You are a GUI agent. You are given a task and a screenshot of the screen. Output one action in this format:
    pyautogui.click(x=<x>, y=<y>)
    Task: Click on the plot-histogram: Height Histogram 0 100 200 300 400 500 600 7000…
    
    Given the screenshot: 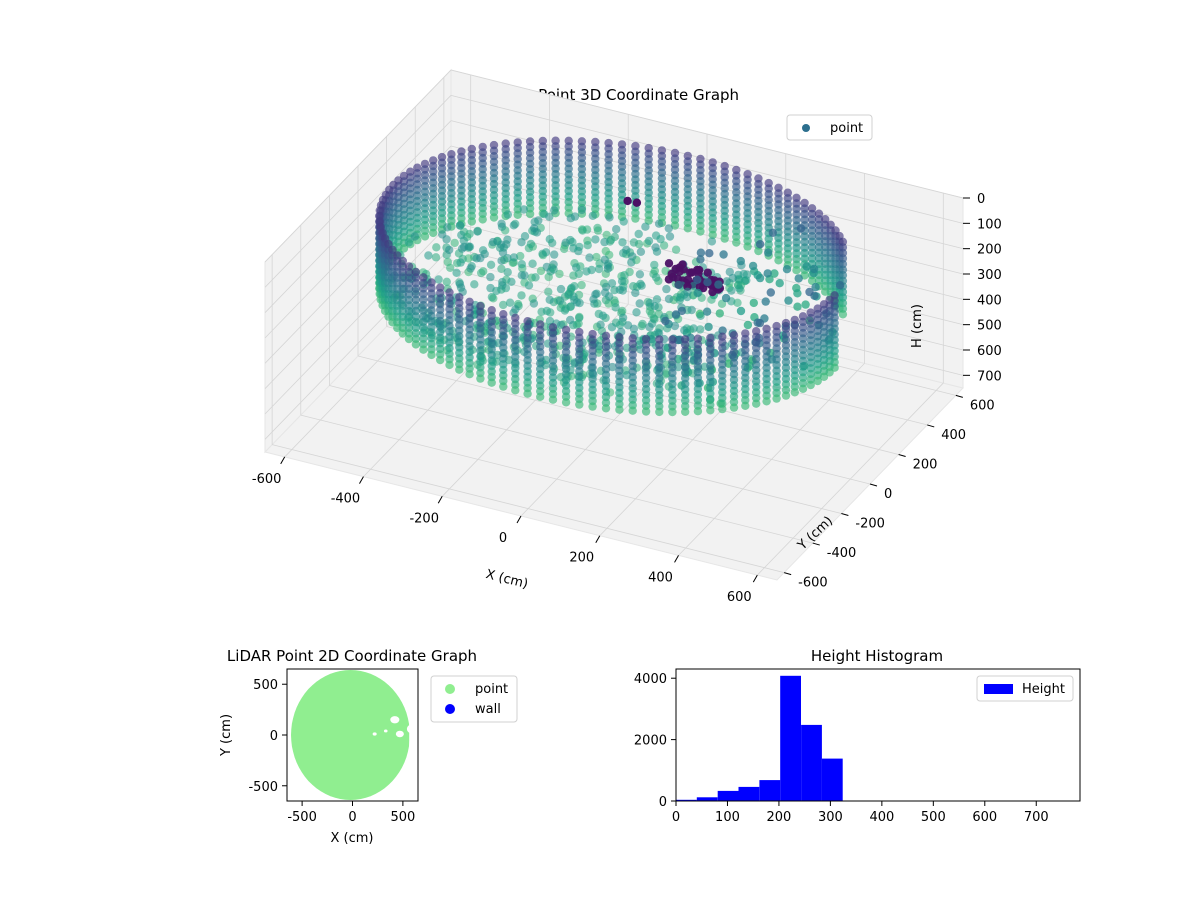 What is the action you would take?
    pyautogui.click(x=857, y=736)
    